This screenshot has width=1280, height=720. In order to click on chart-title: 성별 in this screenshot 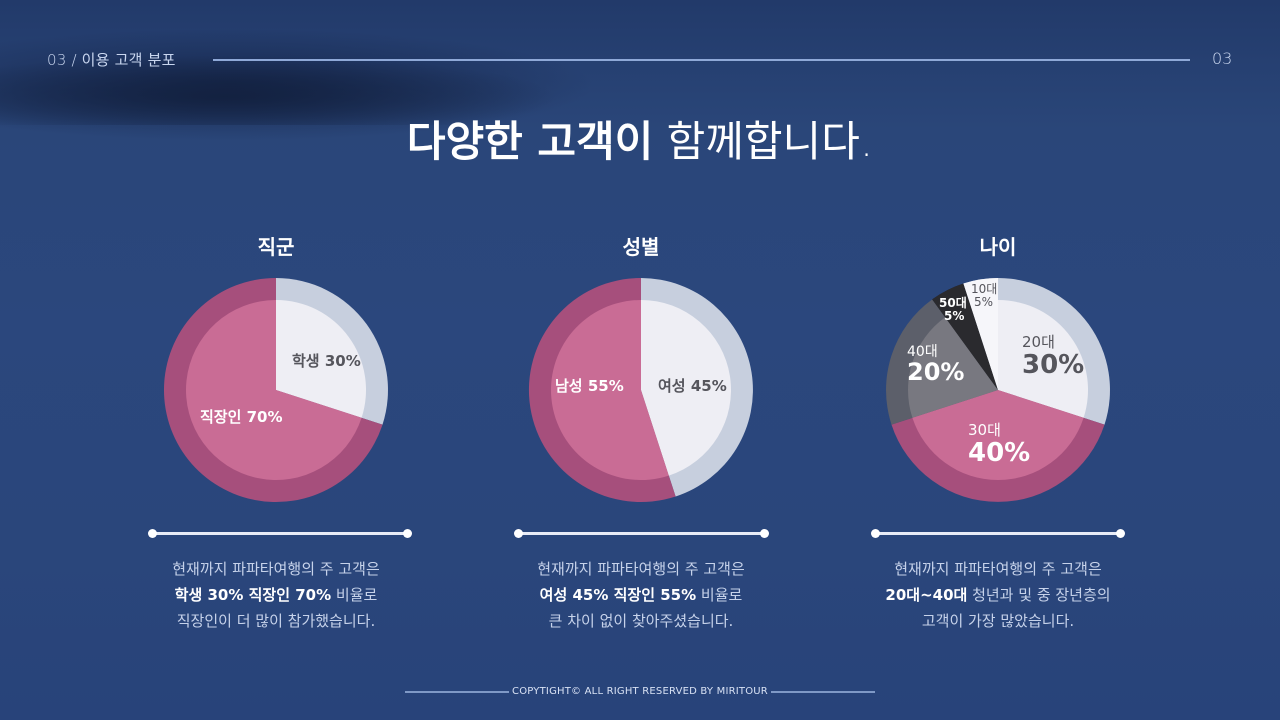, I will do `click(641, 247)`.